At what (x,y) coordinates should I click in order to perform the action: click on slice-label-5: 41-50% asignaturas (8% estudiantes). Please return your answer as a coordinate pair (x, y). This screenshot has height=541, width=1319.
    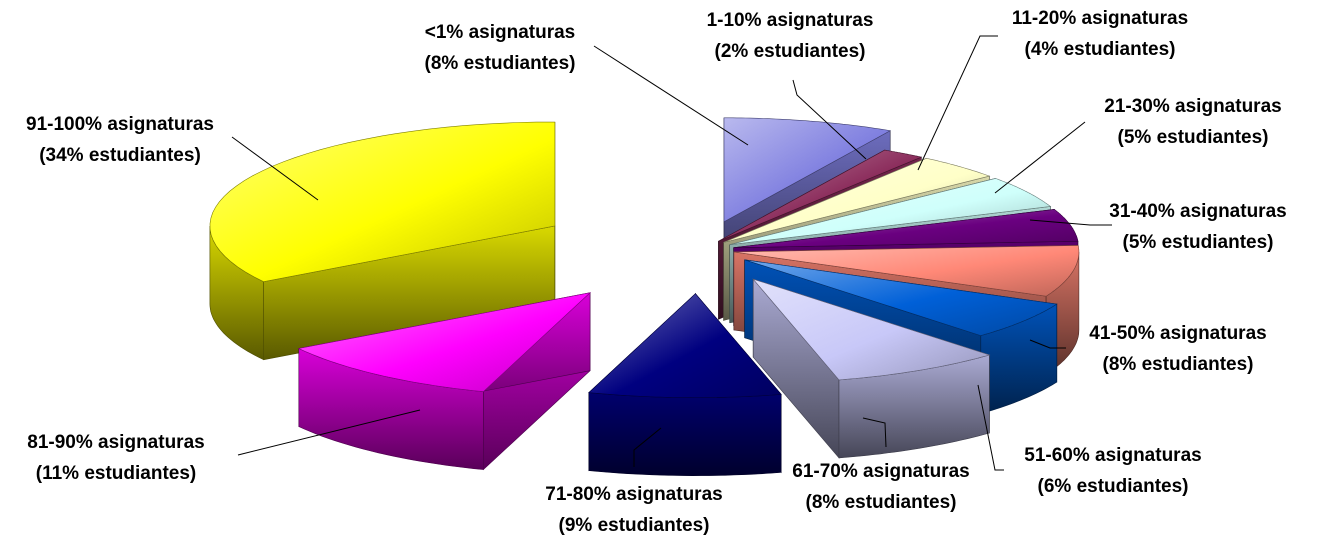
    Looking at the image, I should click on (1178, 349).